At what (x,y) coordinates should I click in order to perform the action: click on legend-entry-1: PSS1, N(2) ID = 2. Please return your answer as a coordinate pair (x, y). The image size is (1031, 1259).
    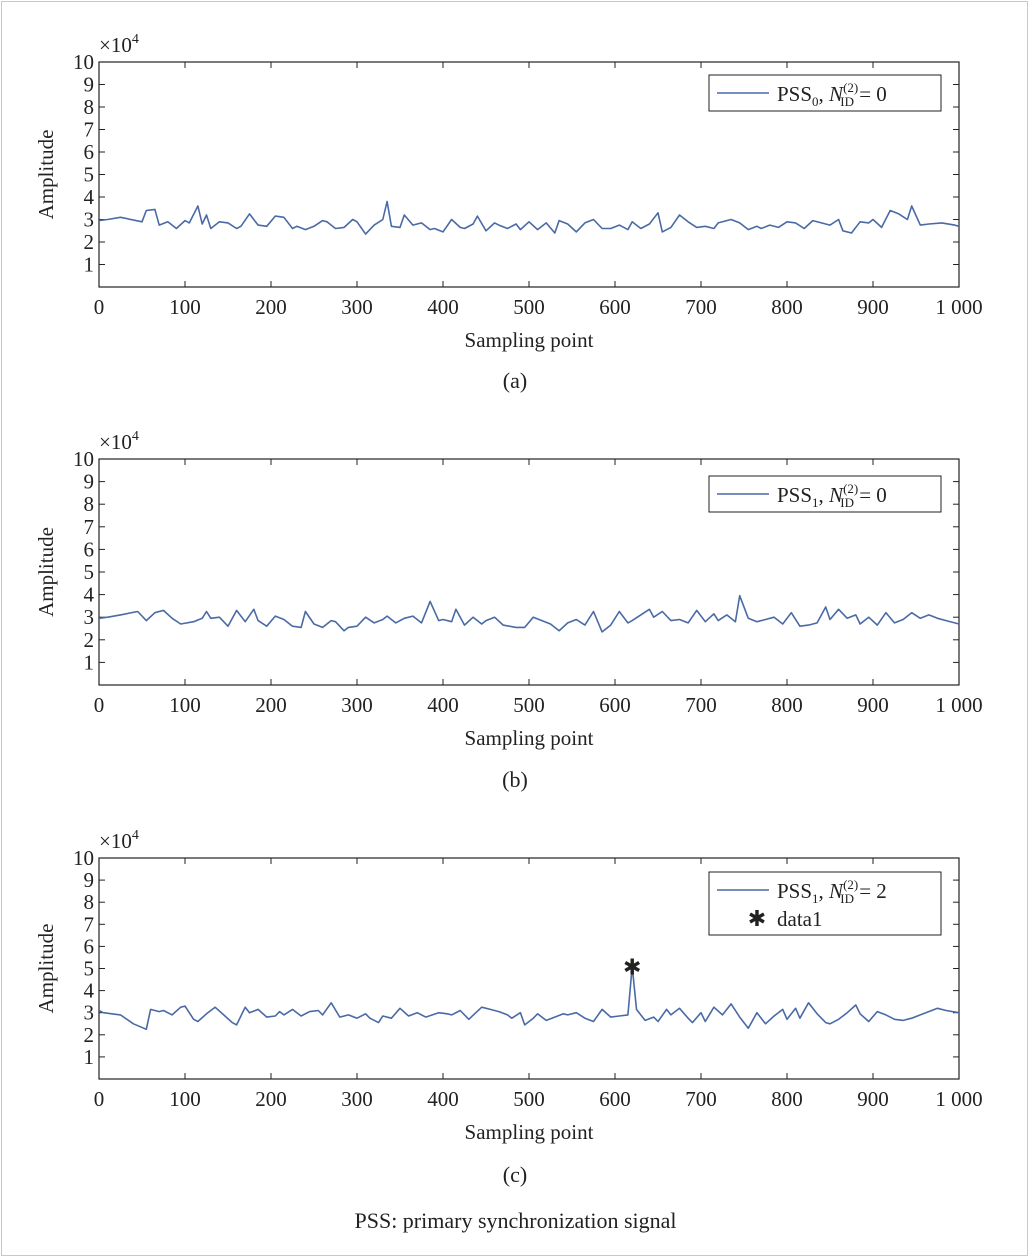
    Looking at the image, I should click on (832, 891).